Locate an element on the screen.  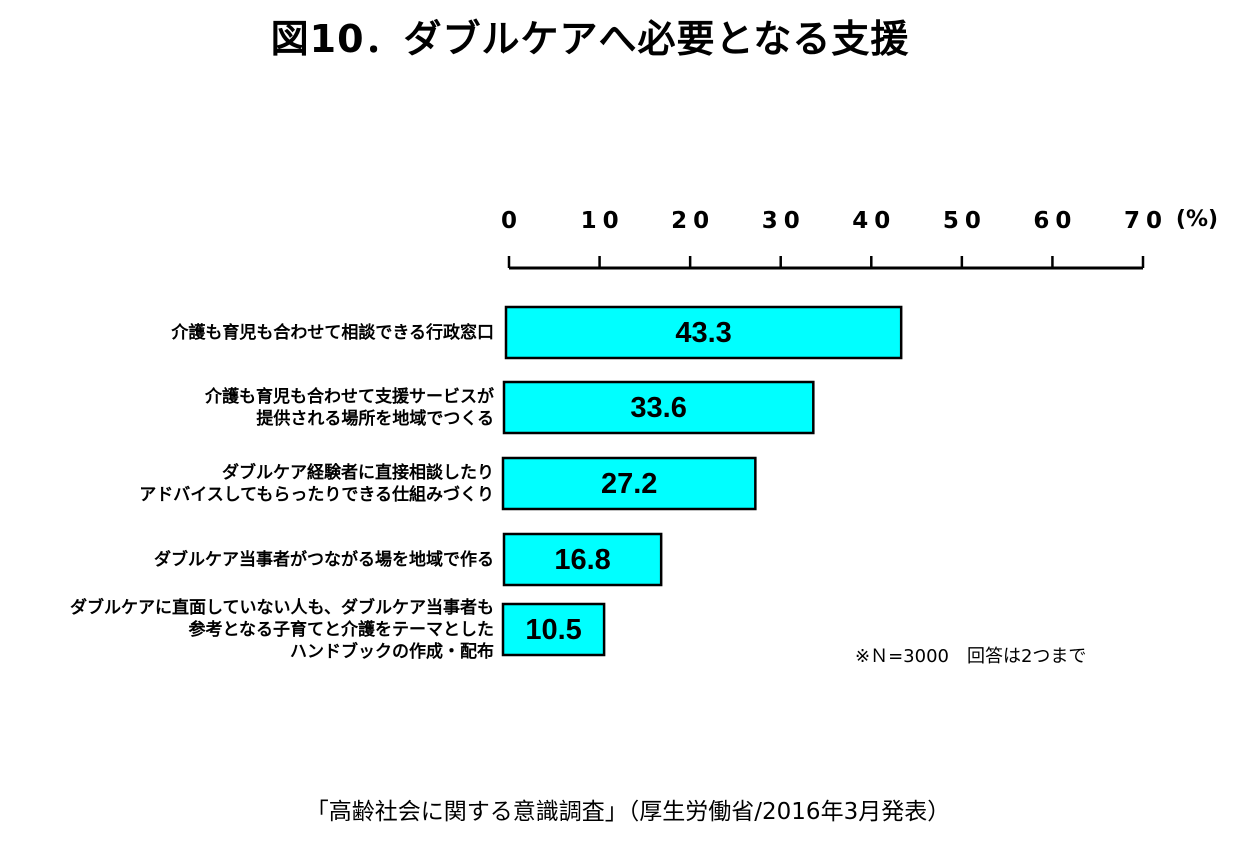
x-tick-label: 40 is located at coordinates (874, 221).